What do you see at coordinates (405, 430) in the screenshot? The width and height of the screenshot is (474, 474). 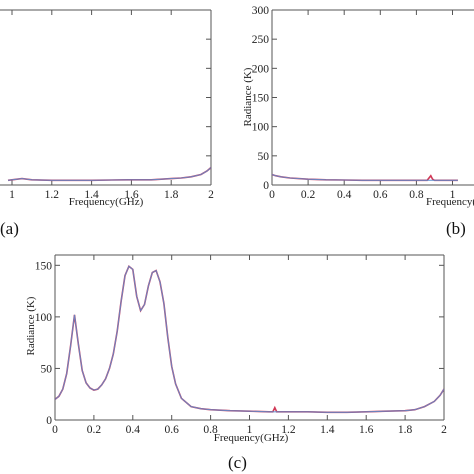 I see `panel-c-xtick-label: 1.8` at bounding box center [405, 430].